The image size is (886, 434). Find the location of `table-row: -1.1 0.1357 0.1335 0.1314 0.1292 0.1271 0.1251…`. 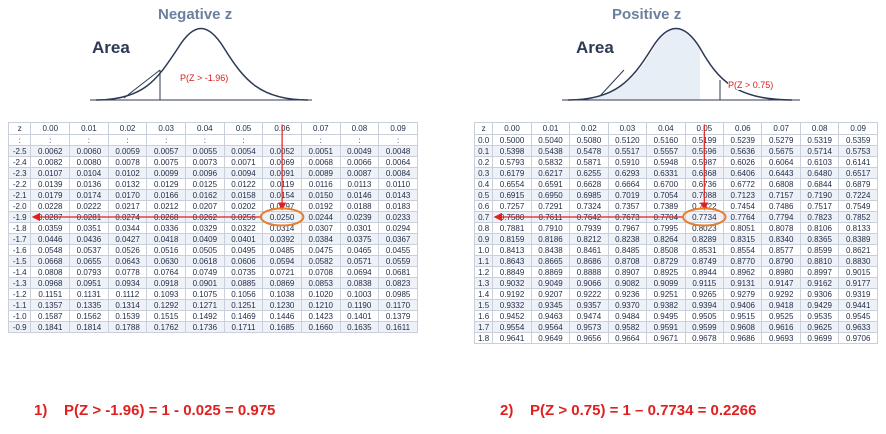

table-row: -1.1 0.1357 0.1335 0.1314 0.1292 0.1271 0.1251… is located at coordinates (212, 305).